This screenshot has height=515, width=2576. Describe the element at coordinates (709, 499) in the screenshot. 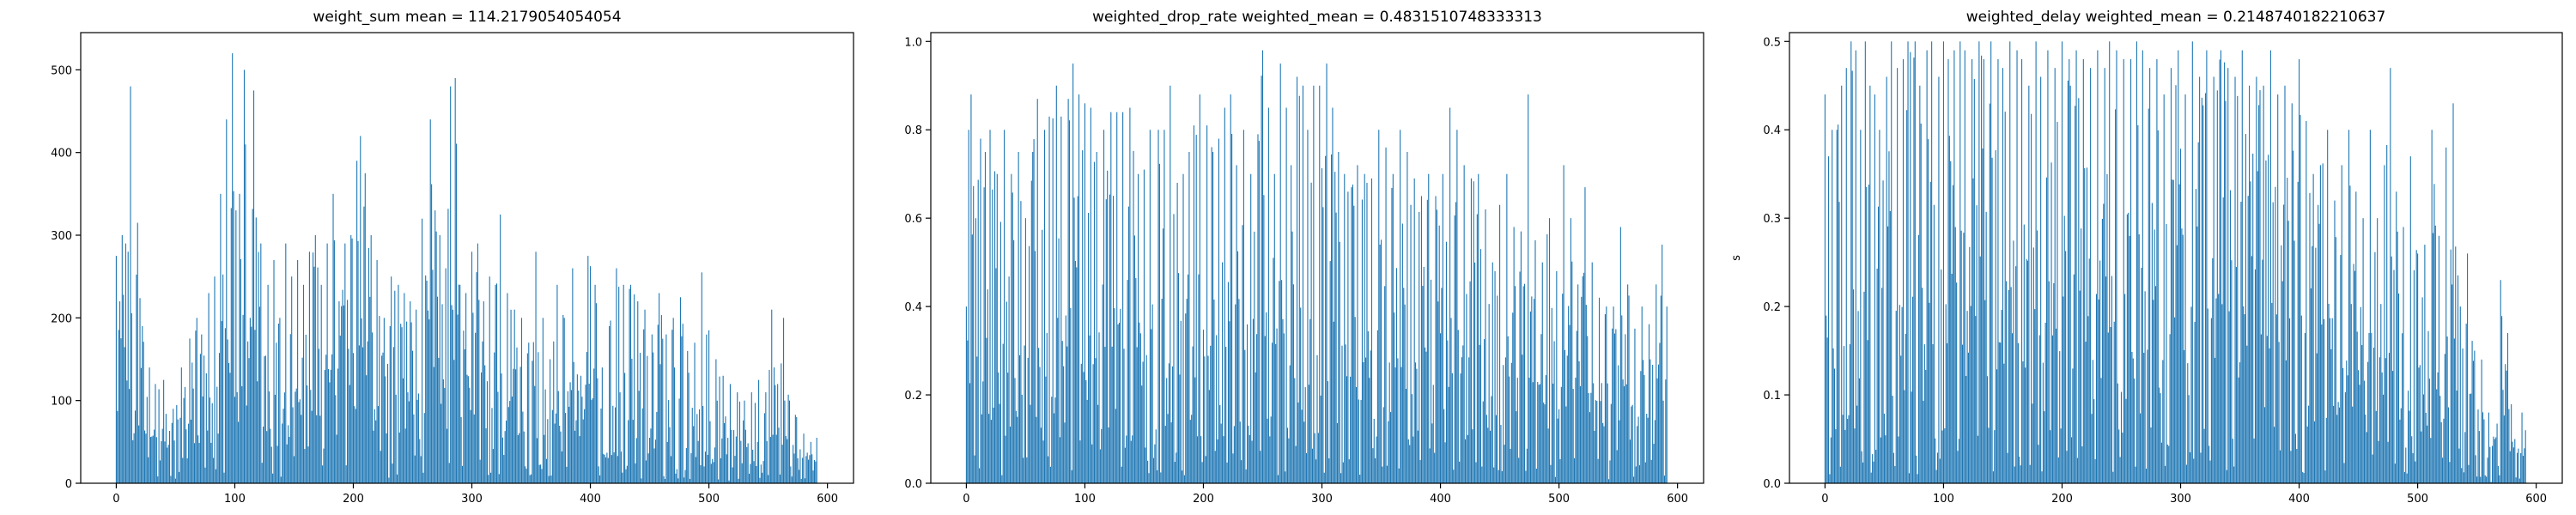

I see `x-tick-label: 500` at that location.